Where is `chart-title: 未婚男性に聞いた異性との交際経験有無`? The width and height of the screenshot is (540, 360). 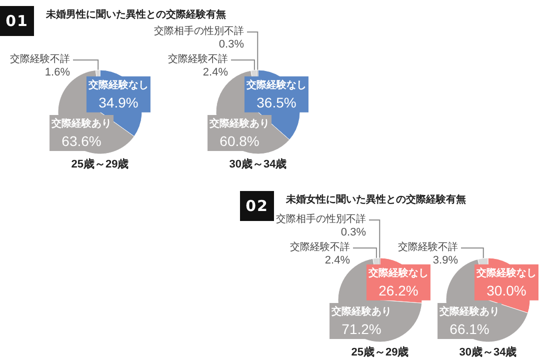
chart-title: 未婚男性に聞いた異性との交際経験有無 is located at coordinates (135, 14).